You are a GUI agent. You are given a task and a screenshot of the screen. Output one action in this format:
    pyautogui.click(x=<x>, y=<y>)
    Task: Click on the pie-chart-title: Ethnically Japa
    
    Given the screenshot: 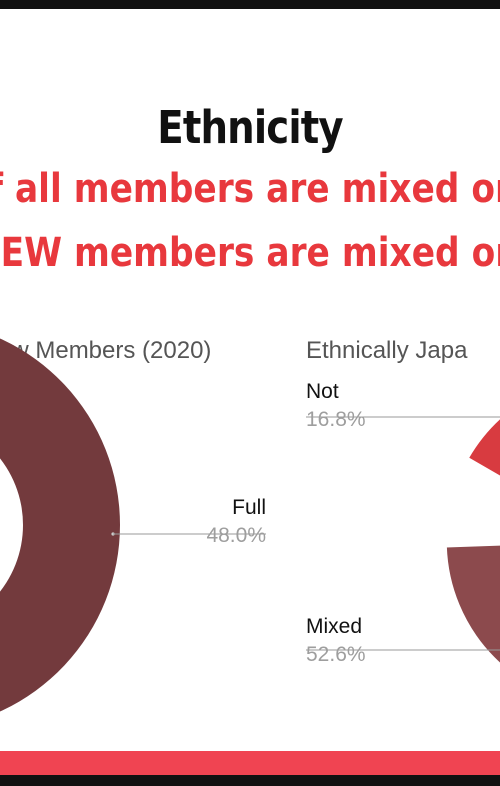 What is the action you would take?
    pyautogui.click(x=387, y=350)
    